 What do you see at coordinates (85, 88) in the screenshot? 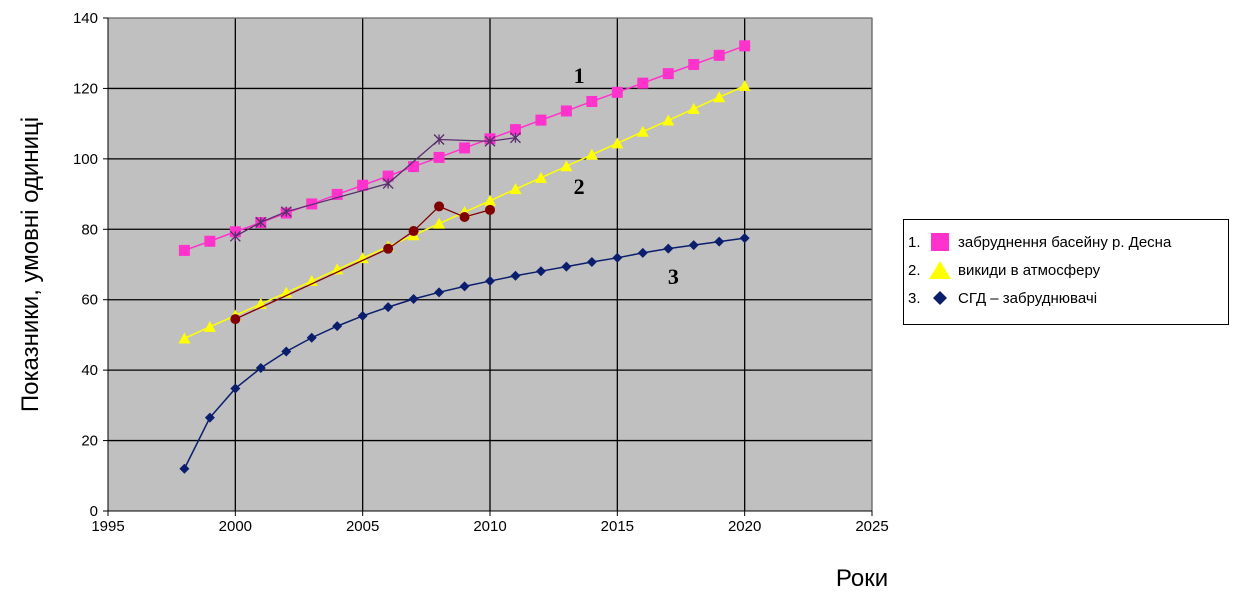
I see `y-tick-label: 120` at bounding box center [85, 88].